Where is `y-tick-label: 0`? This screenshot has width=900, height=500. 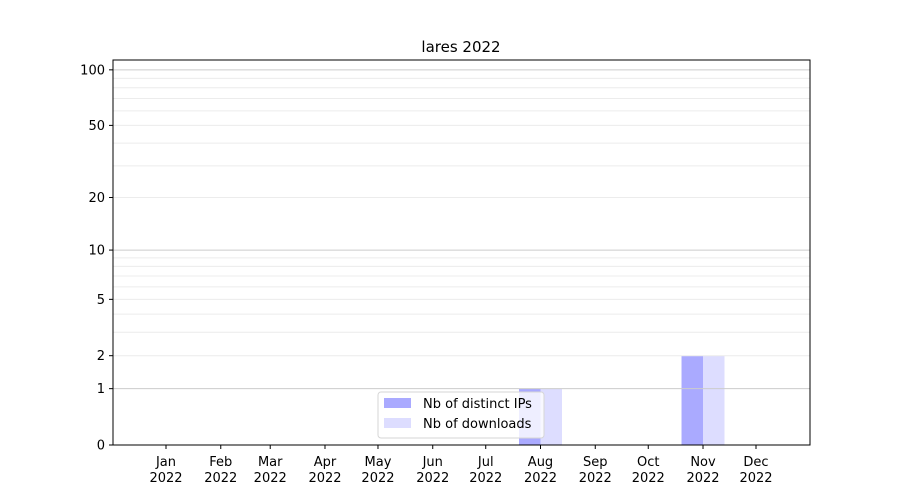 y-tick-label: 0 is located at coordinates (101, 446).